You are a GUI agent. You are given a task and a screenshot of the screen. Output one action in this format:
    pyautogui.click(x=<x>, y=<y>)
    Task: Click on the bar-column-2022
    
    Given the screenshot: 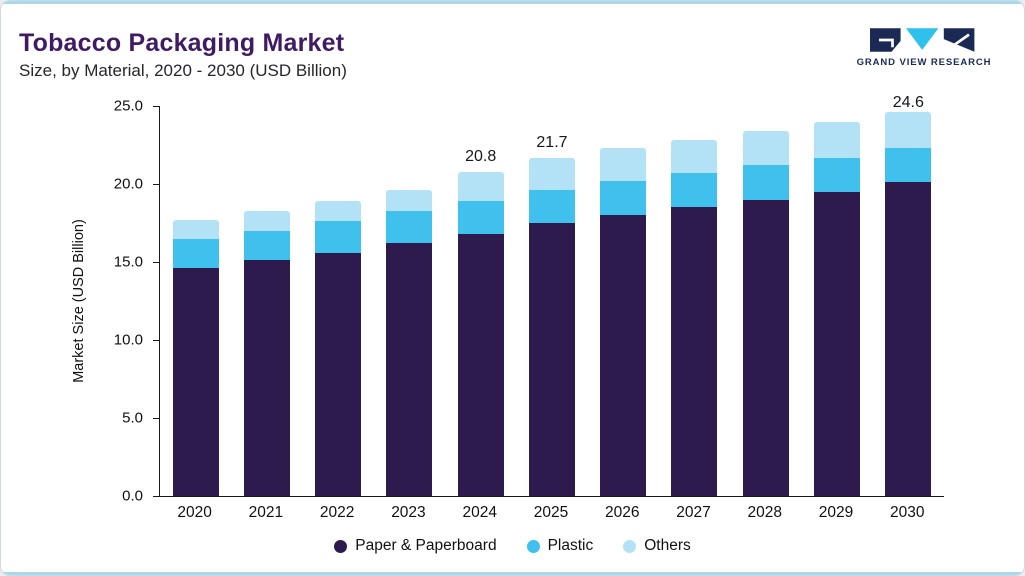 What is the action you would take?
    pyautogui.click(x=338, y=301)
    